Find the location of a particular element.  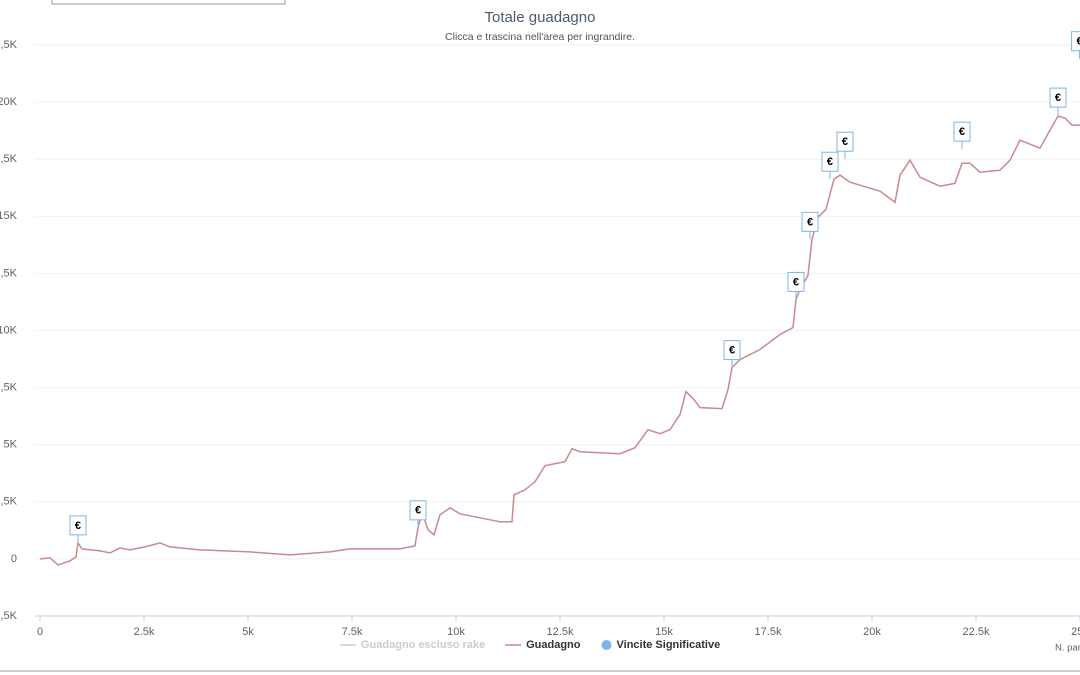

x-tick-label: 25k is located at coordinates (1075, 632).